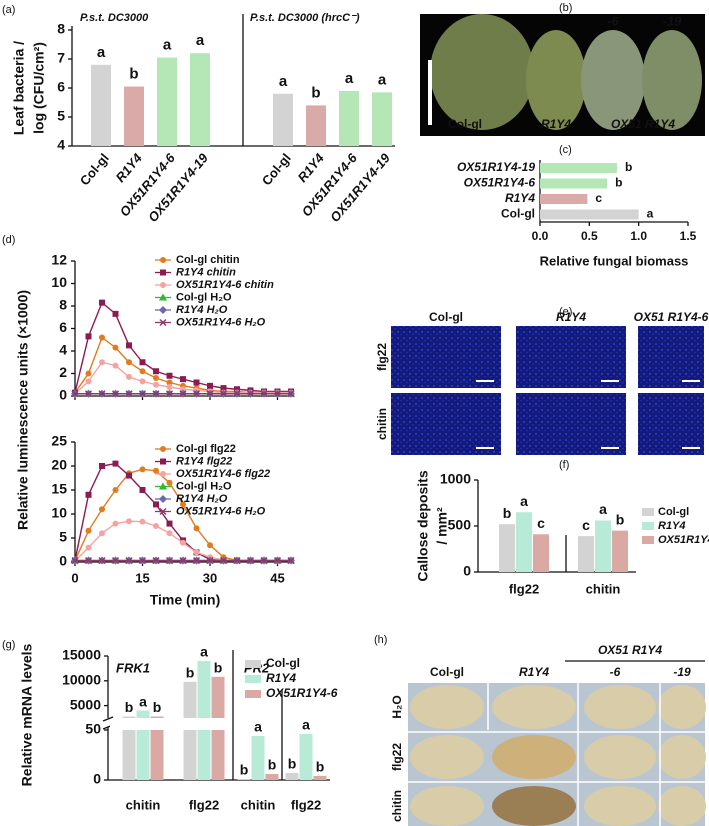  Describe the element at coordinates (380, 640) in the screenshot. I see `panel-label: (h)` at that location.